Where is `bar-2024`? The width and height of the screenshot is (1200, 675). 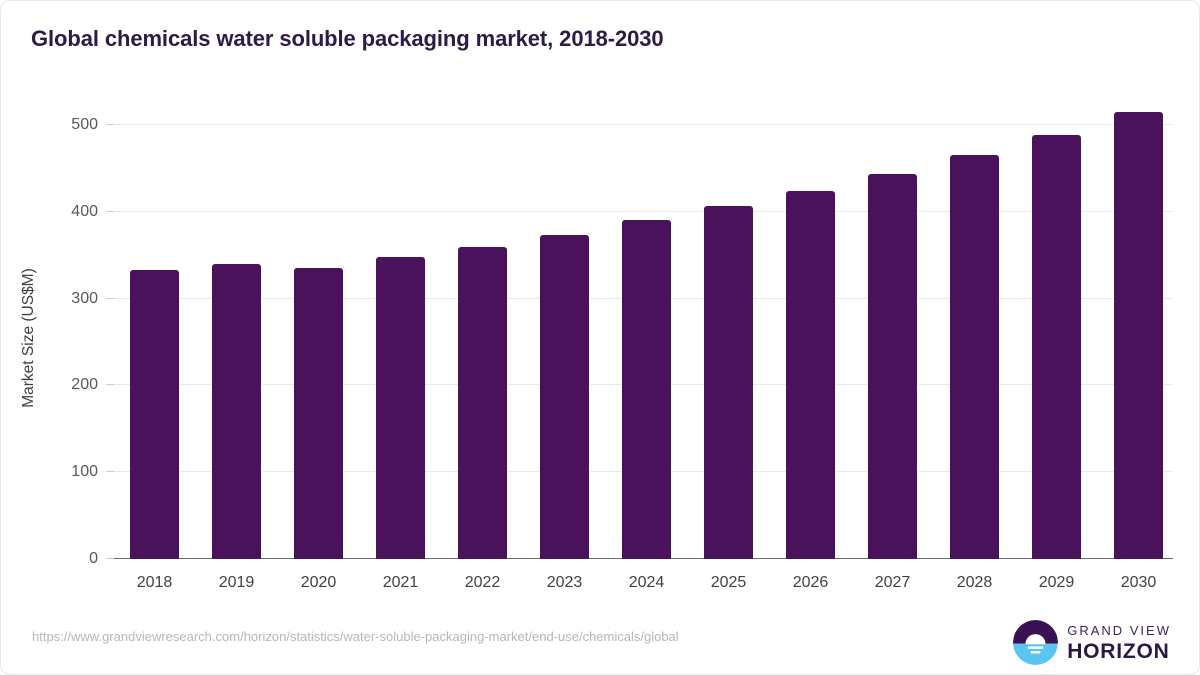 bar-2024 is located at coordinates (646, 389).